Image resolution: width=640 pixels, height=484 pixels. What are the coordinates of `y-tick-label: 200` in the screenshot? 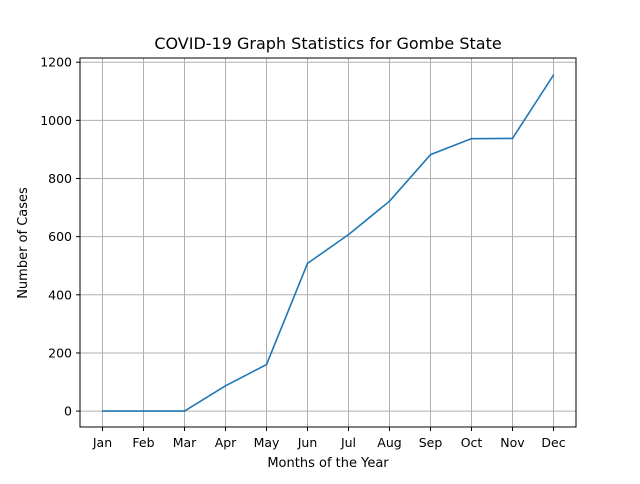 It's located at (60, 352).